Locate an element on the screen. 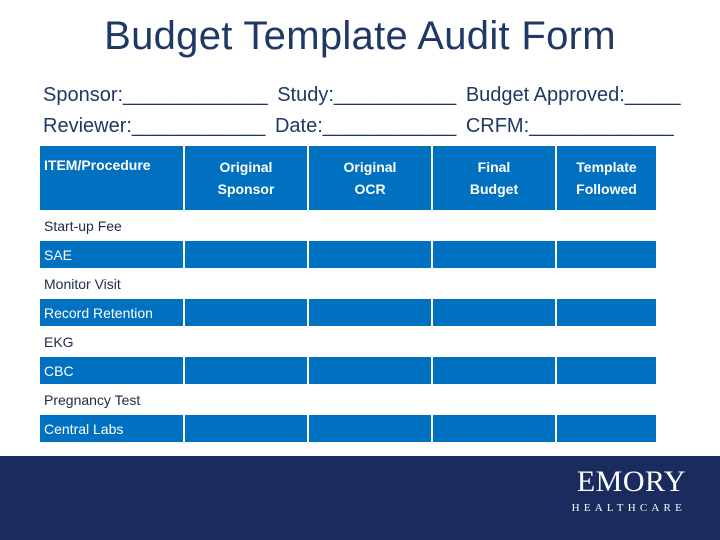 This screenshot has width=720, height=540. logo-wordmark: EMORY is located at coordinates (631, 481).